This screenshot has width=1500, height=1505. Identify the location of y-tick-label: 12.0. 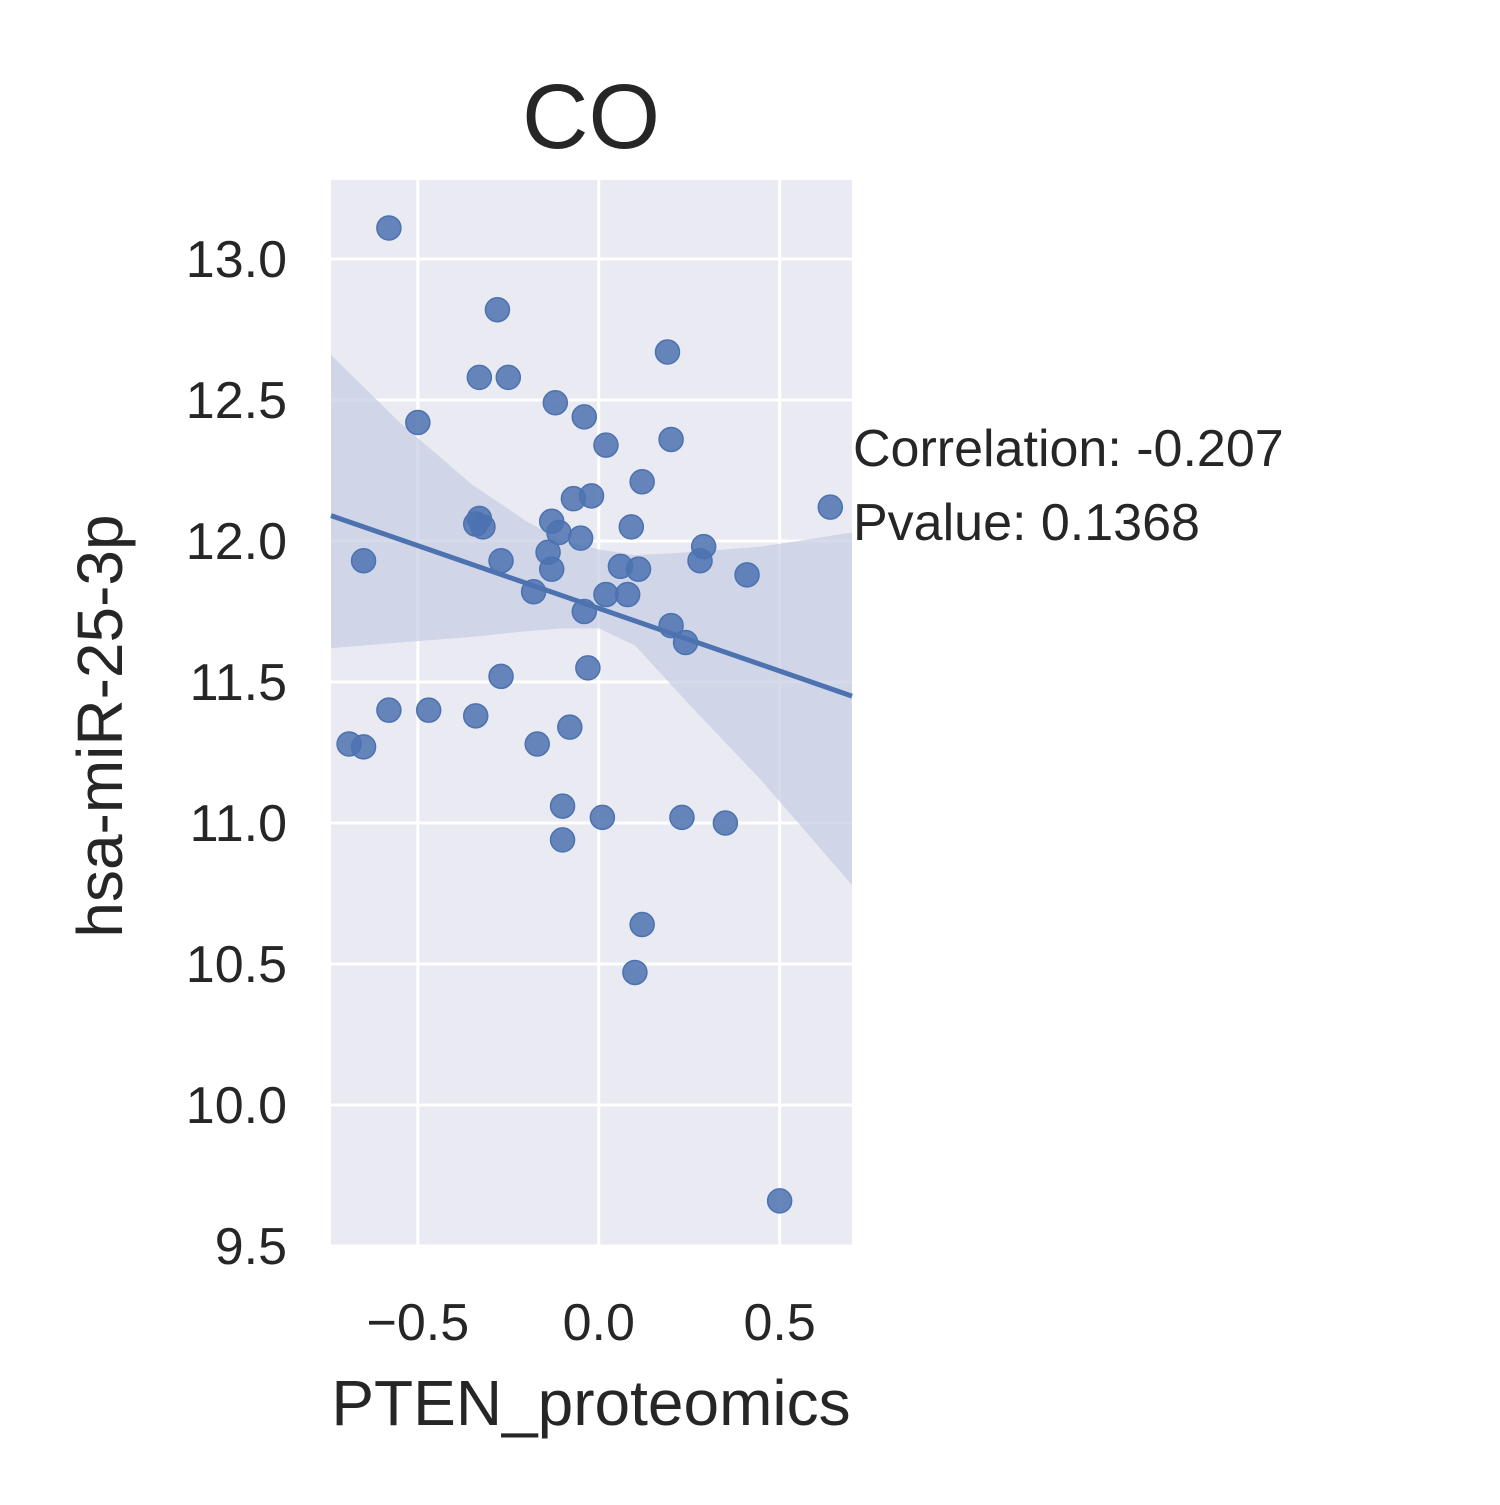
(236, 542).